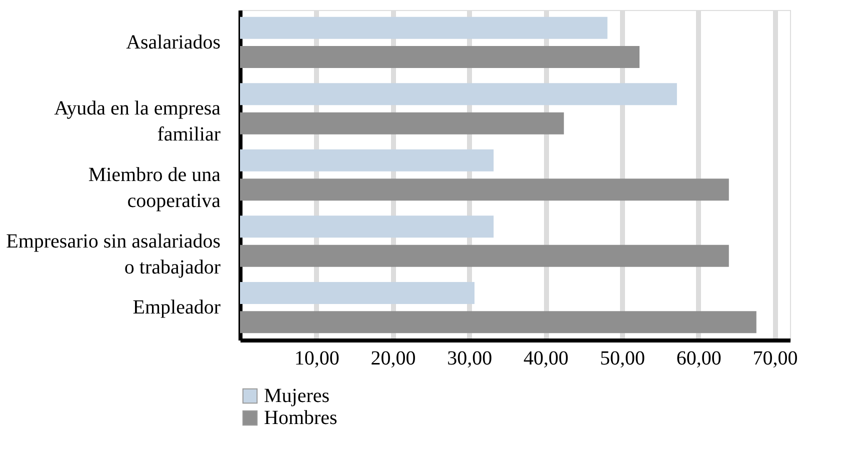  Describe the element at coordinates (622, 359) in the screenshot. I see `x-tick-label: 50,00` at that location.